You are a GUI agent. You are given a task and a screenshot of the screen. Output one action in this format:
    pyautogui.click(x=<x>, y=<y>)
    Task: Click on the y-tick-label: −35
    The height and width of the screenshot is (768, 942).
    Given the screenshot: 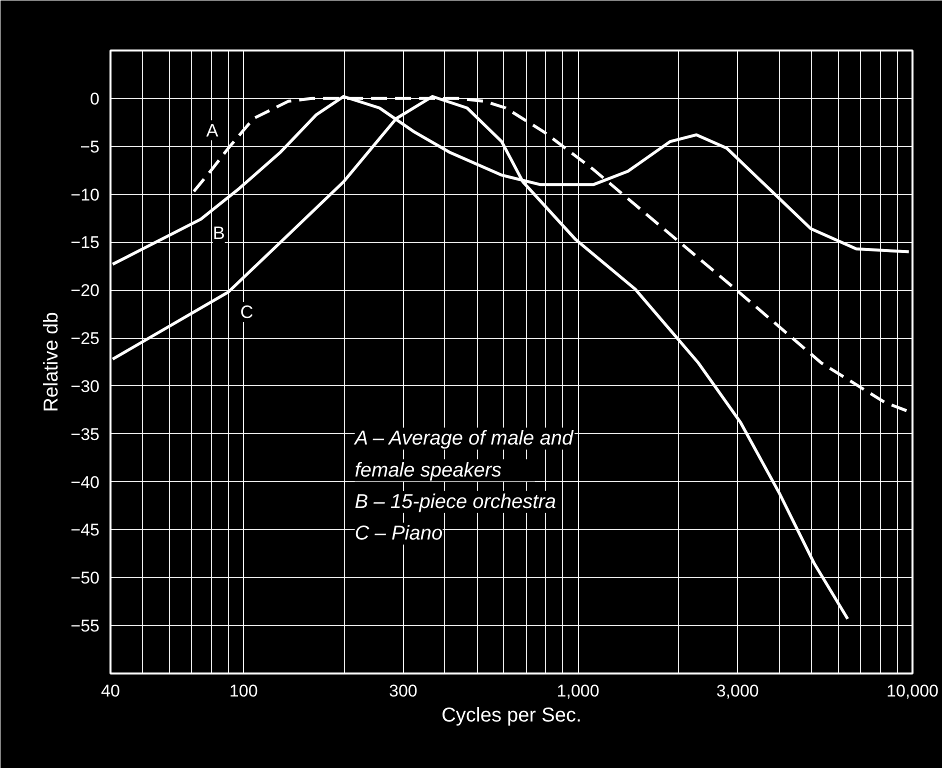 What is the action you would take?
    pyautogui.click(x=85, y=434)
    